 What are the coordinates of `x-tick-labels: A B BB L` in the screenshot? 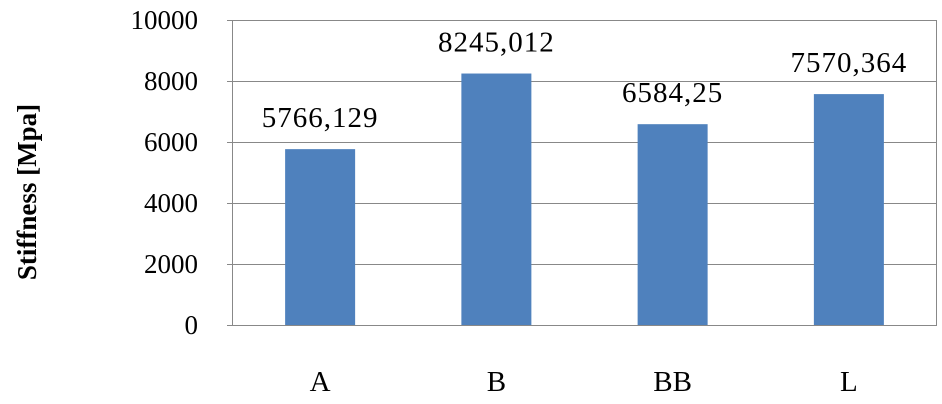 It's located at (584, 382).